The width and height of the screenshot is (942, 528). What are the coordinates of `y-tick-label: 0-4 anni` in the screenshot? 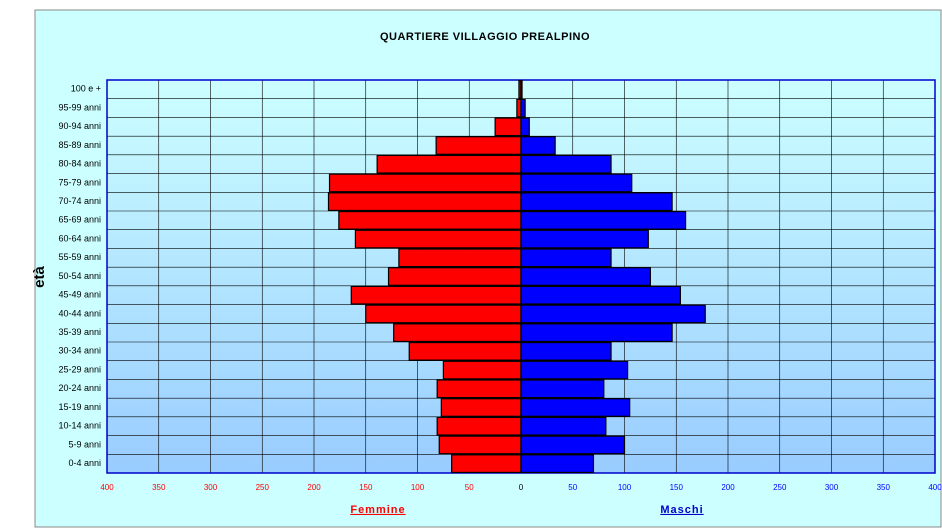 It's located at (84, 463).